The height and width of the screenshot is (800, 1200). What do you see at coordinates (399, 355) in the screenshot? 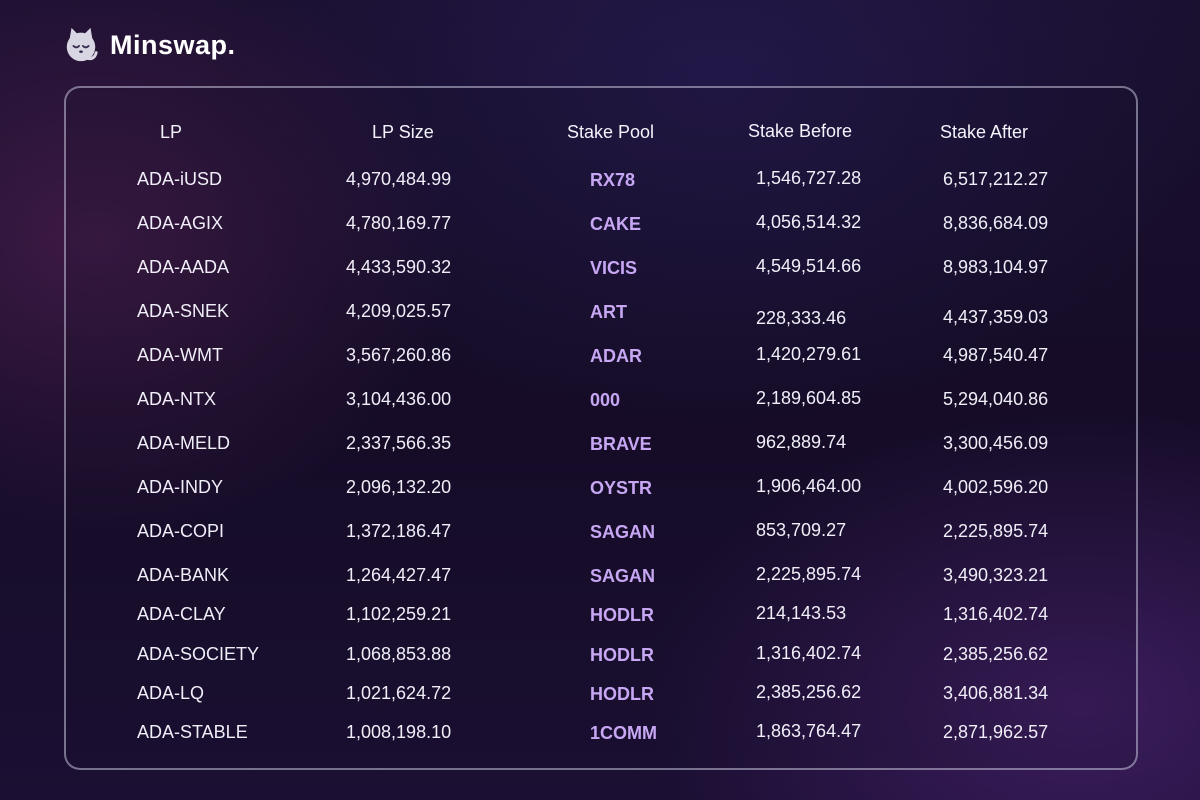
I see `lp-size-cell: 3,567,260.86` at bounding box center [399, 355].